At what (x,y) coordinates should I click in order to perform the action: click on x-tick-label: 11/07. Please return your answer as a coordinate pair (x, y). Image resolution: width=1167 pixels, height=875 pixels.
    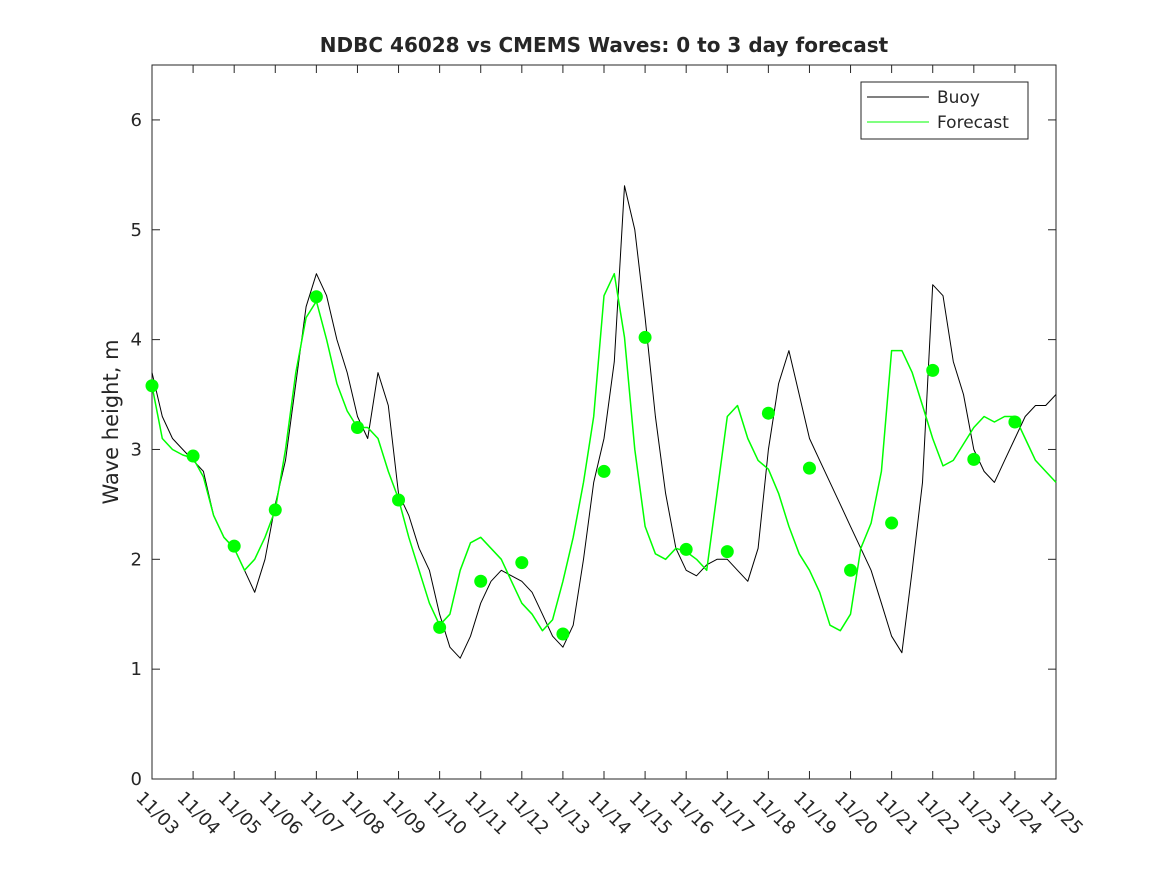
    Looking at the image, I should click on (322, 814).